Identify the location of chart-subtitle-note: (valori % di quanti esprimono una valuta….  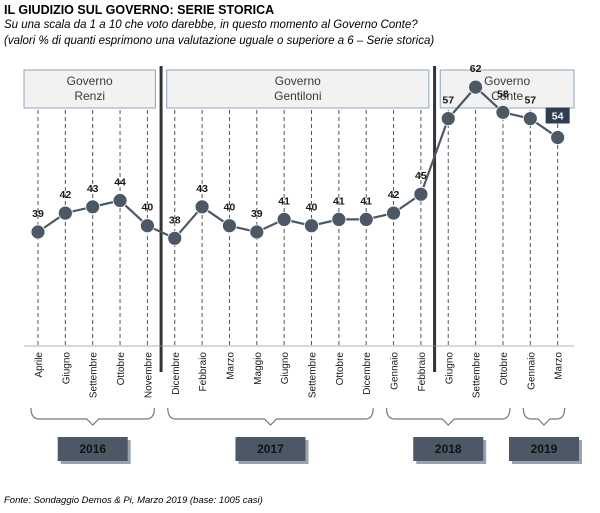
(219, 41).